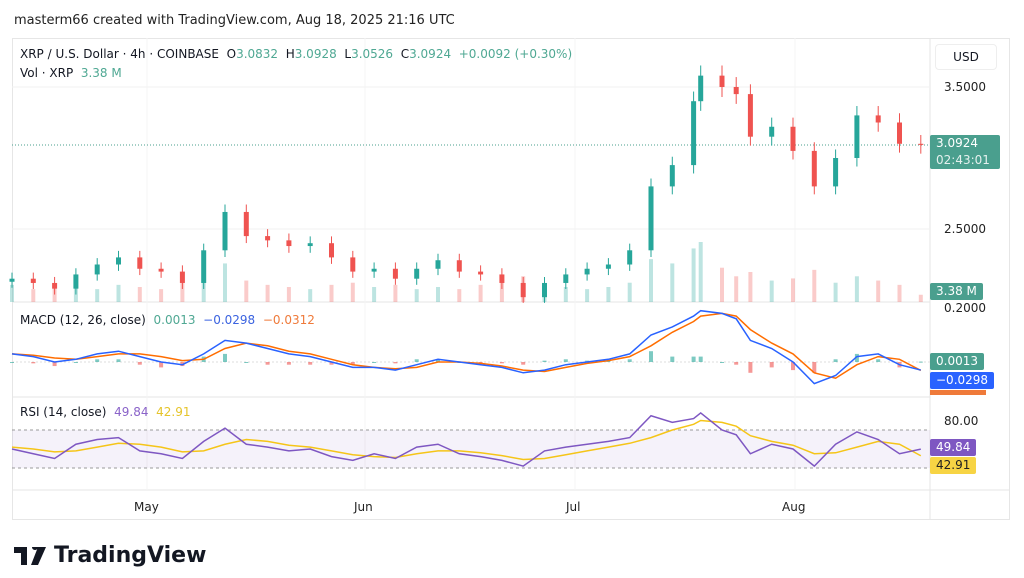 The image size is (1024, 578). I want to click on rsi-legend: RSI (14, close) 49.84 42.91, so click(105, 412).